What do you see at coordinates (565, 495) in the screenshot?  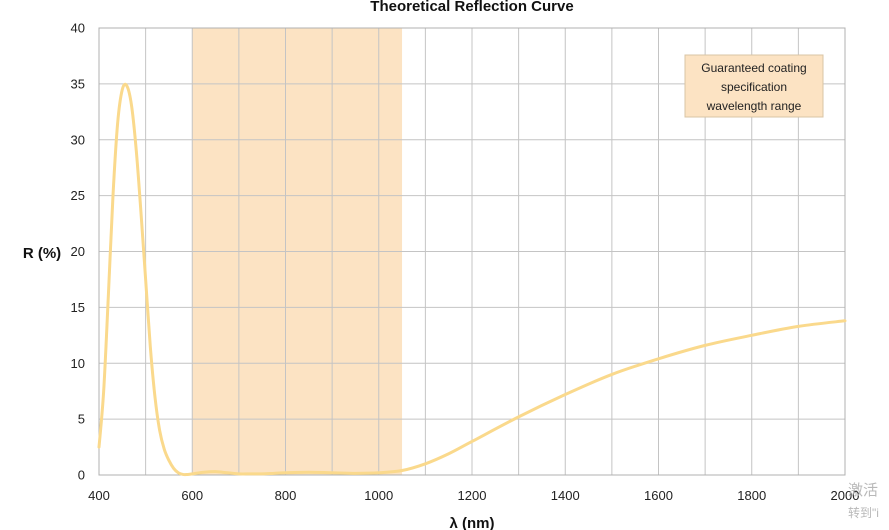 I see `x-tick-label: 1400` at bounding box center [565, 495].